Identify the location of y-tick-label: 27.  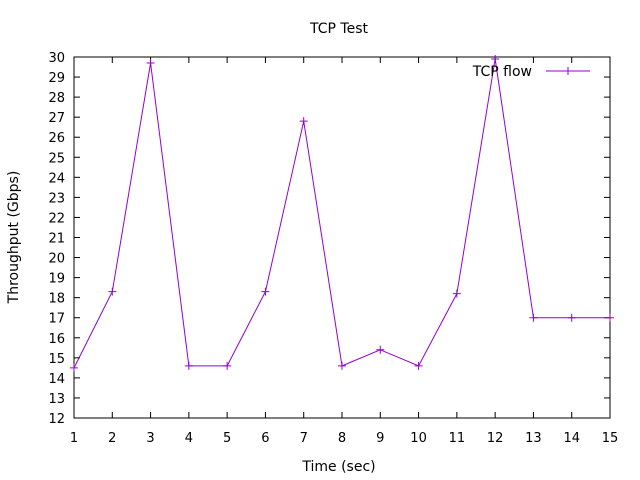
(56, 118).